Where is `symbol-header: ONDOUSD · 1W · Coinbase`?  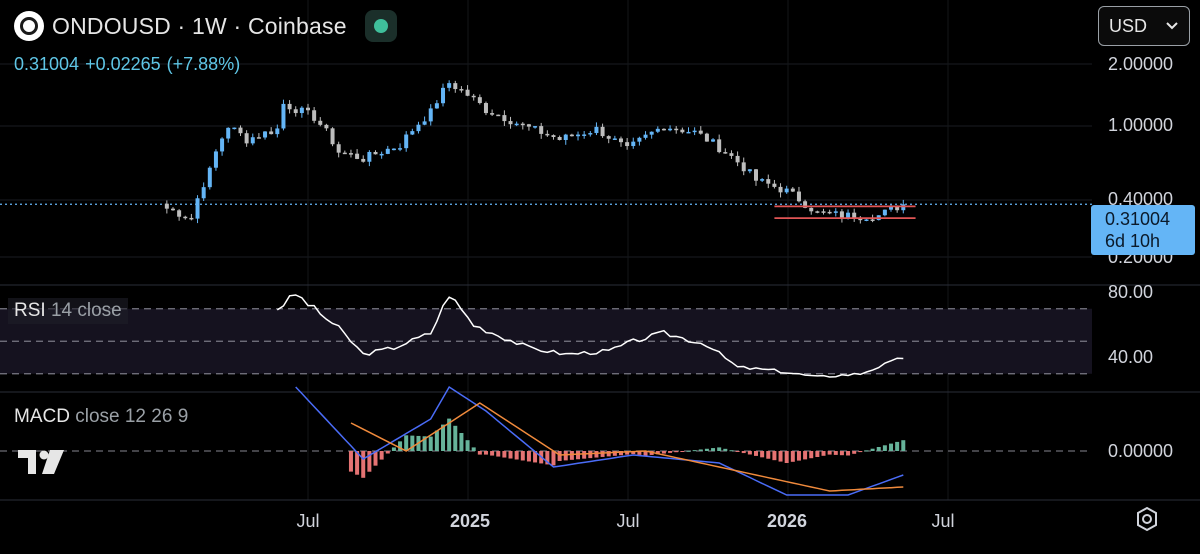
symbol-header: ONDOUSD · 1W · Coinbase is located at coordinates (205, 26).